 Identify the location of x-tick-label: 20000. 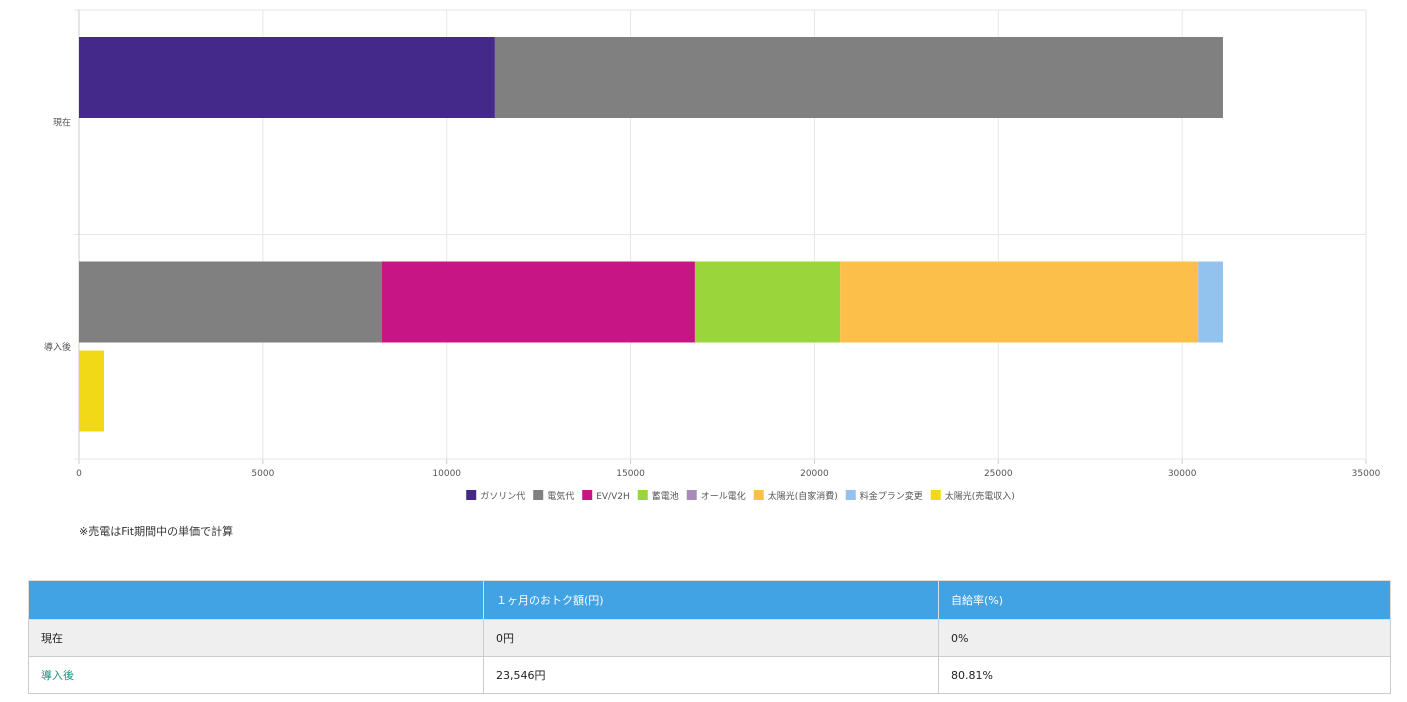
(814, 474).